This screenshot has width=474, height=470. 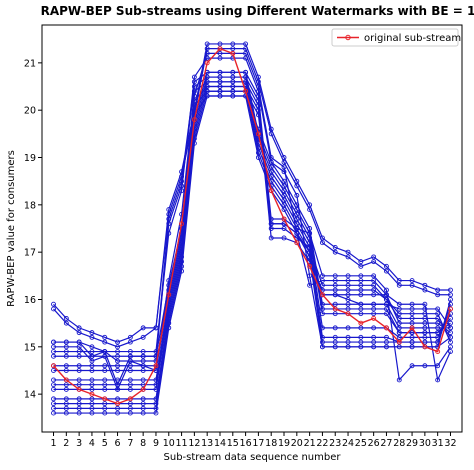 What do you see at coordinates (30, 111) in the screenshot?
I see `y-tick-label: 20` at bounding box center [30, 111].